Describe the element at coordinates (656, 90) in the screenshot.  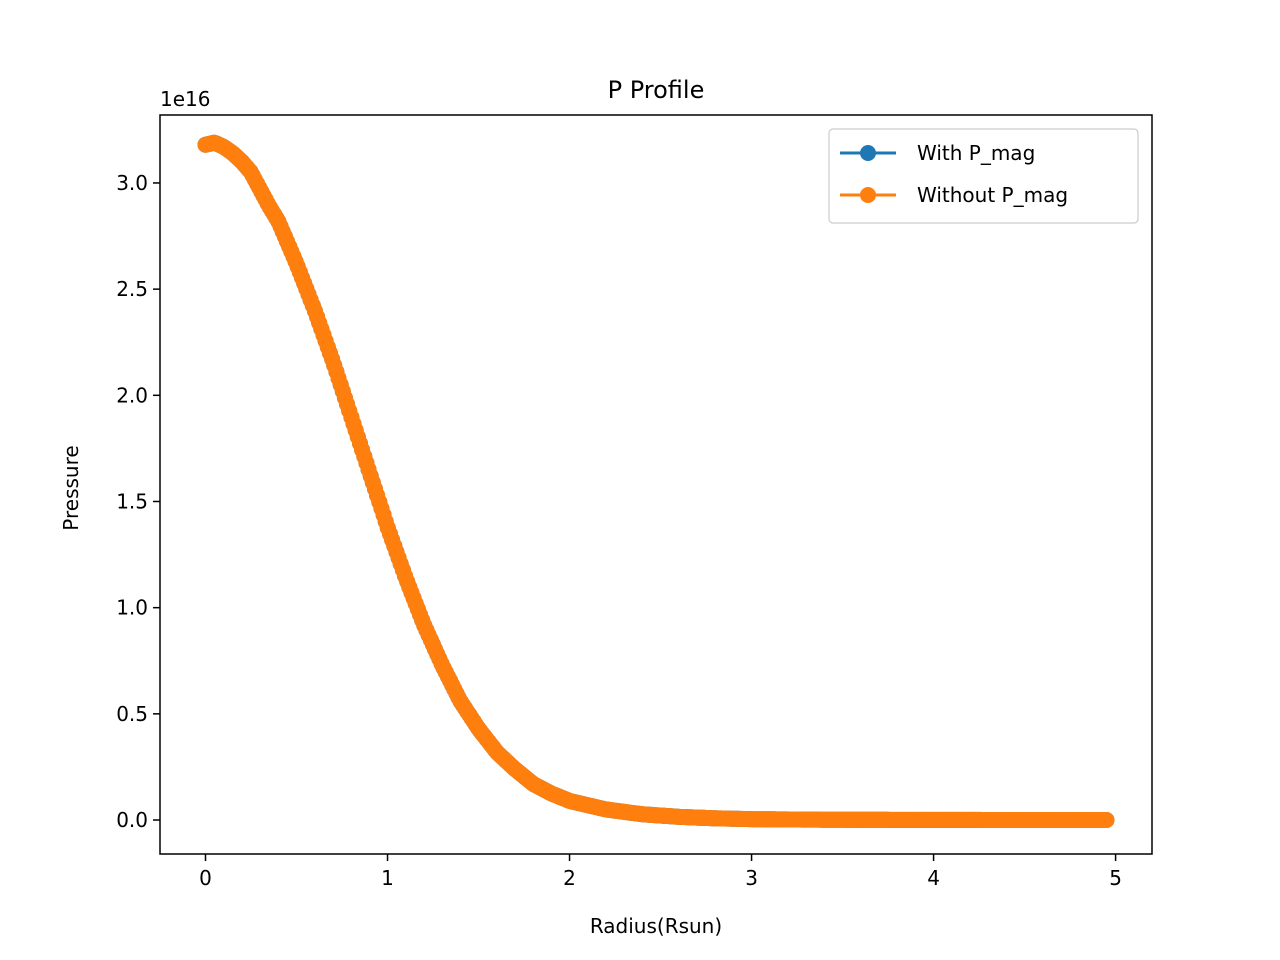
I see `chart-title: P Profile` at that location.